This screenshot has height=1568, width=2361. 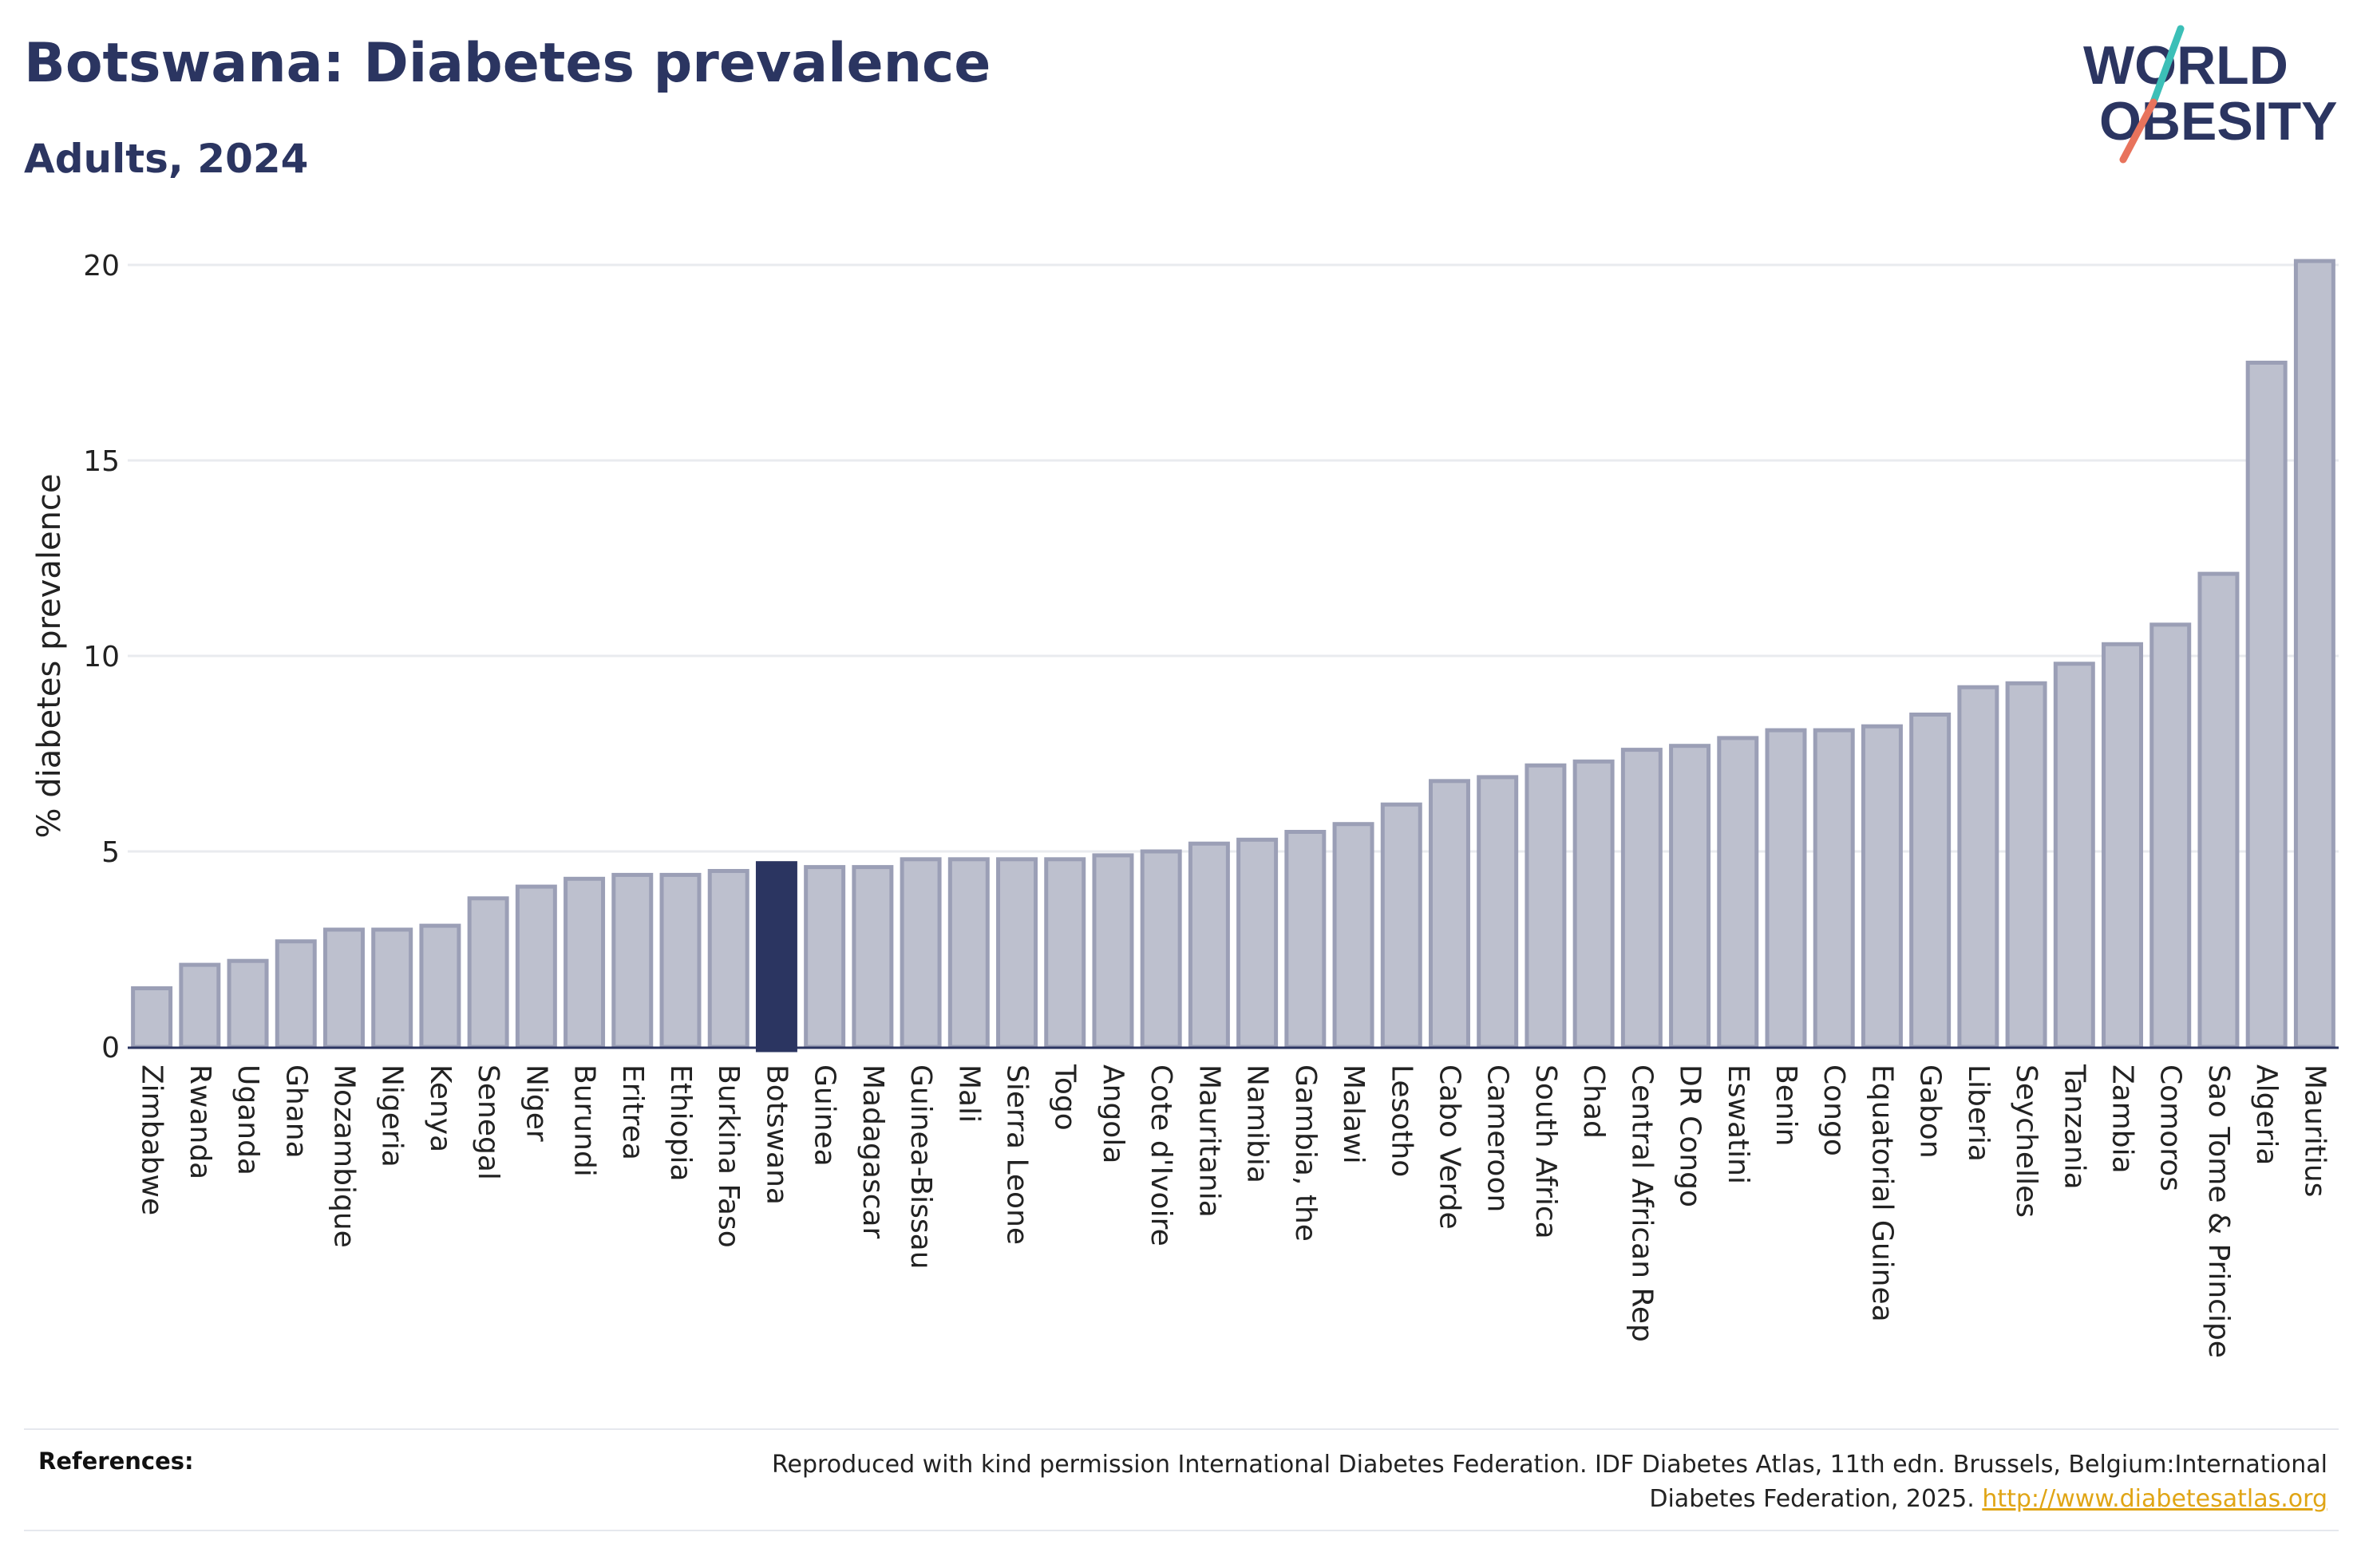 What do you see at coordinates (1690, 1135) in the screenshot?
I see `x-tick-label: DR Congo` at bounding box center [1690, 1135].